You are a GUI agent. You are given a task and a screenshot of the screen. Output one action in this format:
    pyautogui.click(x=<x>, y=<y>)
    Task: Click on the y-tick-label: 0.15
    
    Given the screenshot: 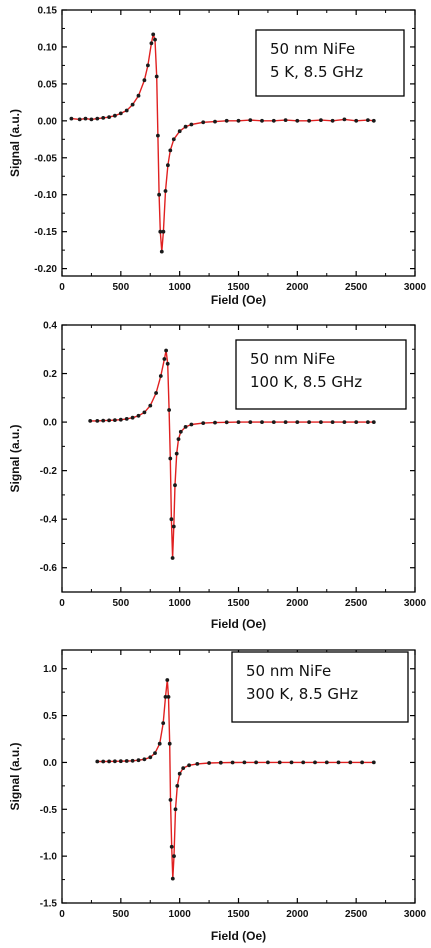 What is the action you would take?
    pyautogui.click(x=48, y=11)
    